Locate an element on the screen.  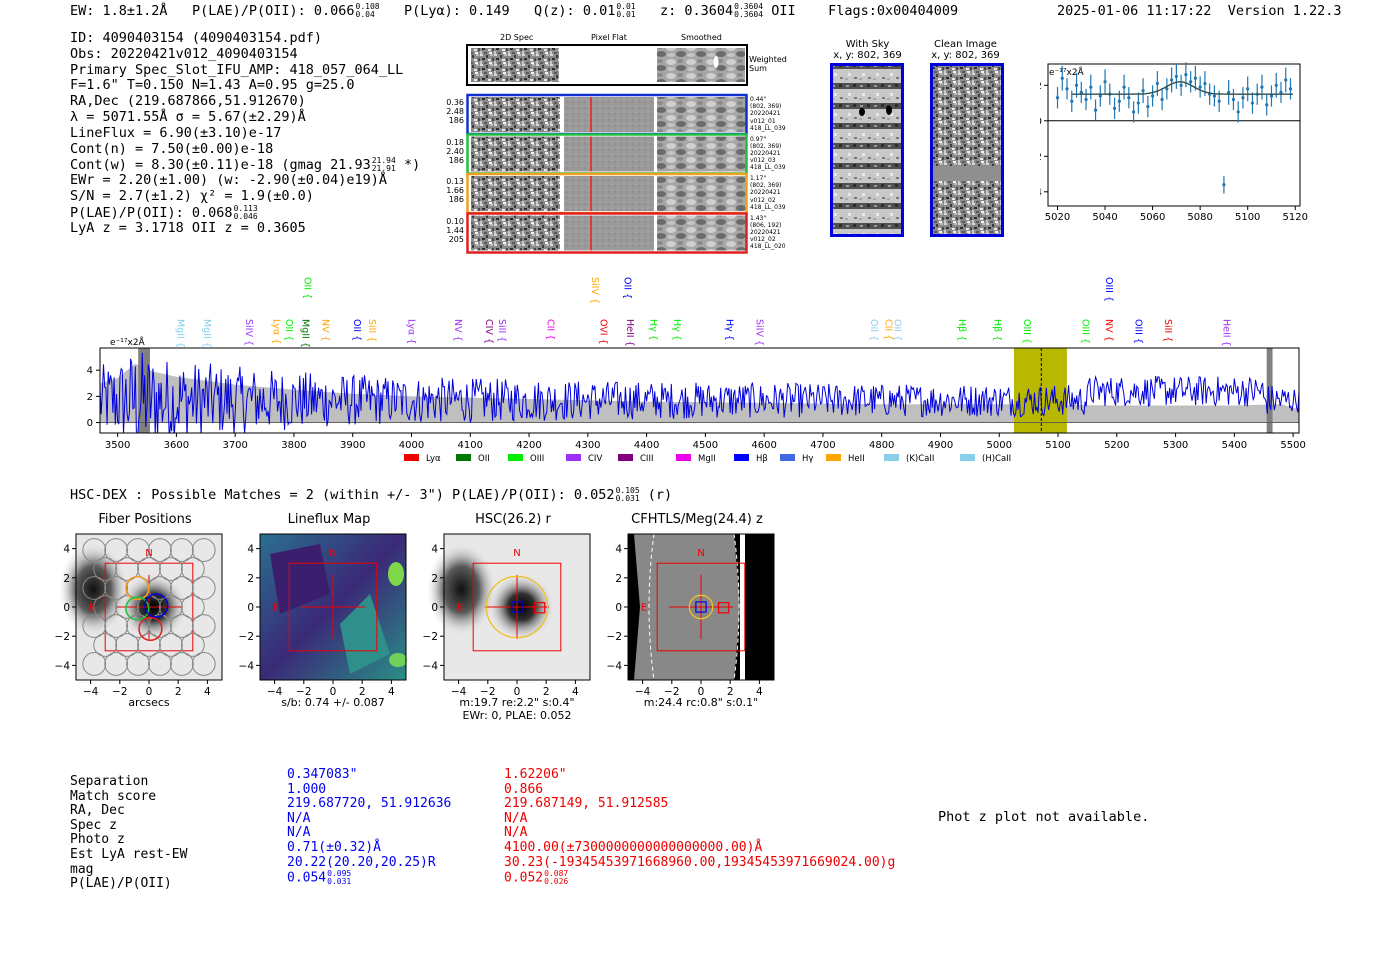
panel-xtick-label: 0 is located at coordinates (333, 692).